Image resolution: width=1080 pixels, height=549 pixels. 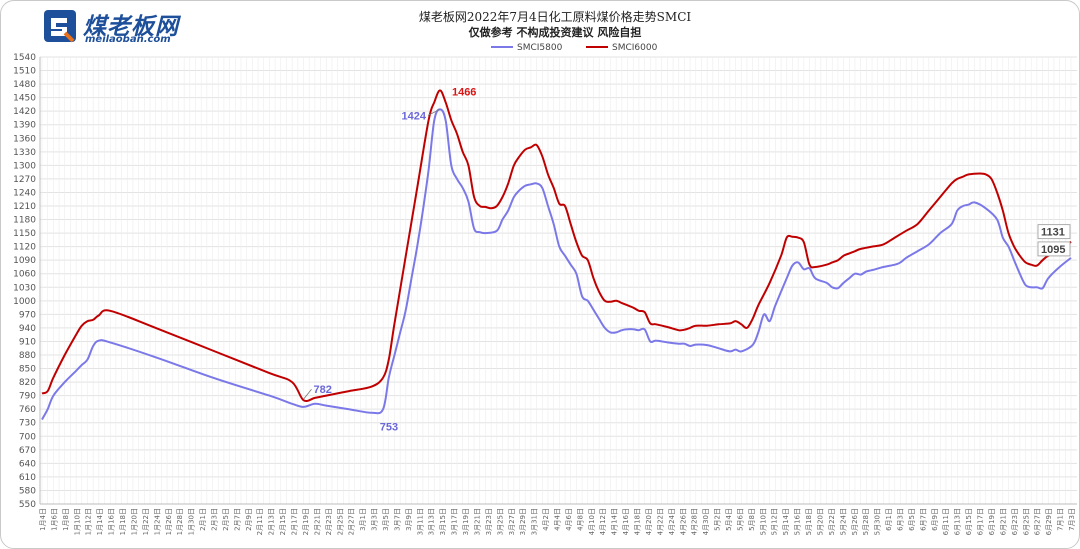 I want to click on annotation-leader, so click(x=434, y=112).